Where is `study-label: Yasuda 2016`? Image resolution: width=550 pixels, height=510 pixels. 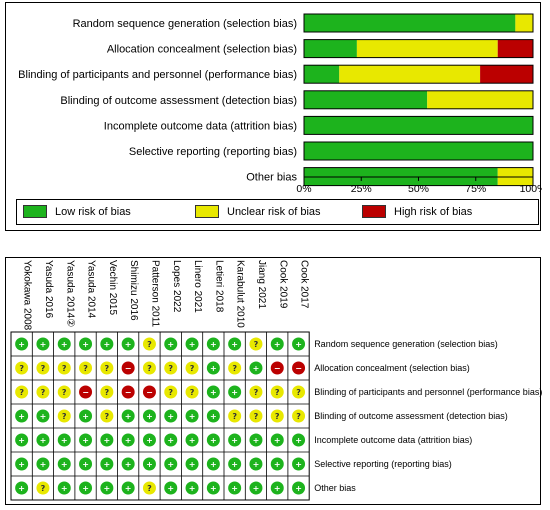 study-label: Yasuda 2016 is located at coordinates (48, 289).